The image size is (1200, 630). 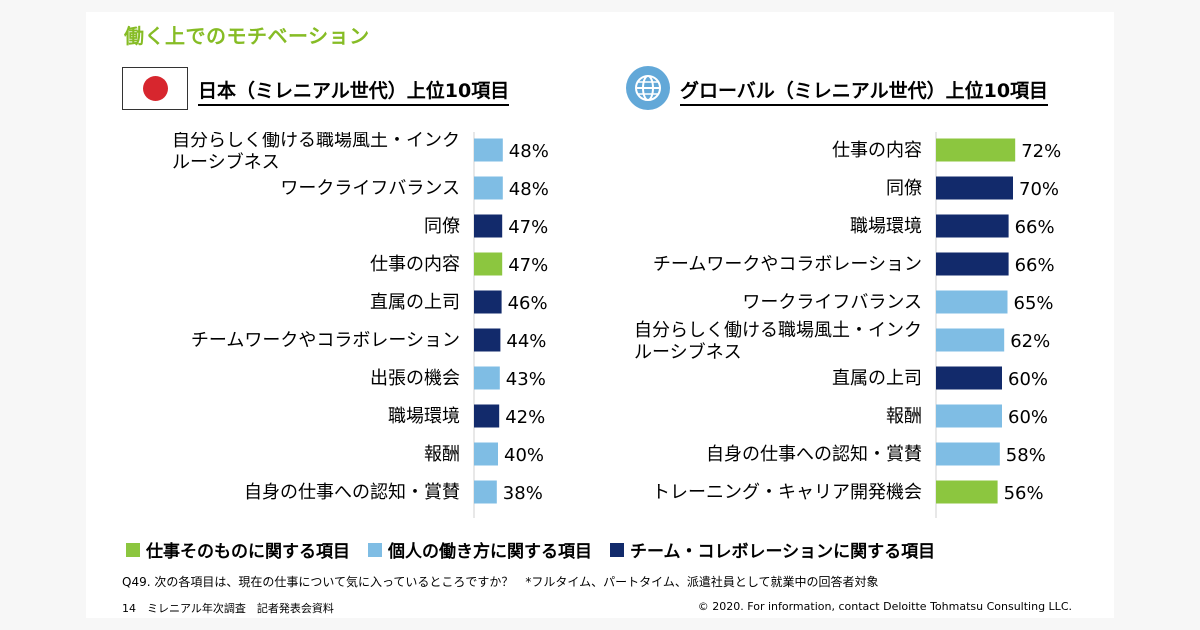 I want to click on legend-item-team: チーム・コレボレーションに関する項目, so click(x=772, y=549).